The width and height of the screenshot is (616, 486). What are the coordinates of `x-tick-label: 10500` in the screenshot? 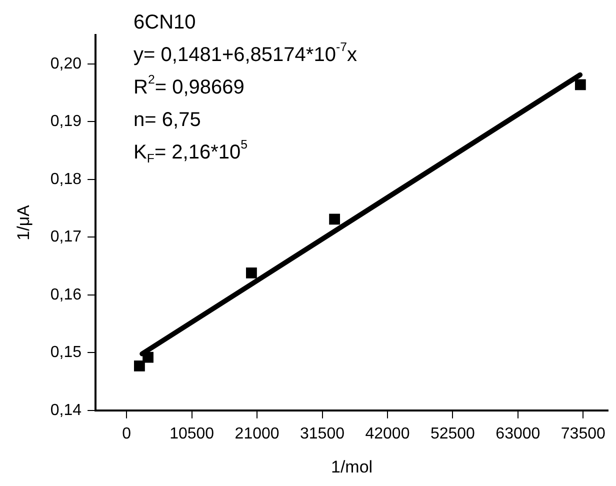 It's located at (192, 433).